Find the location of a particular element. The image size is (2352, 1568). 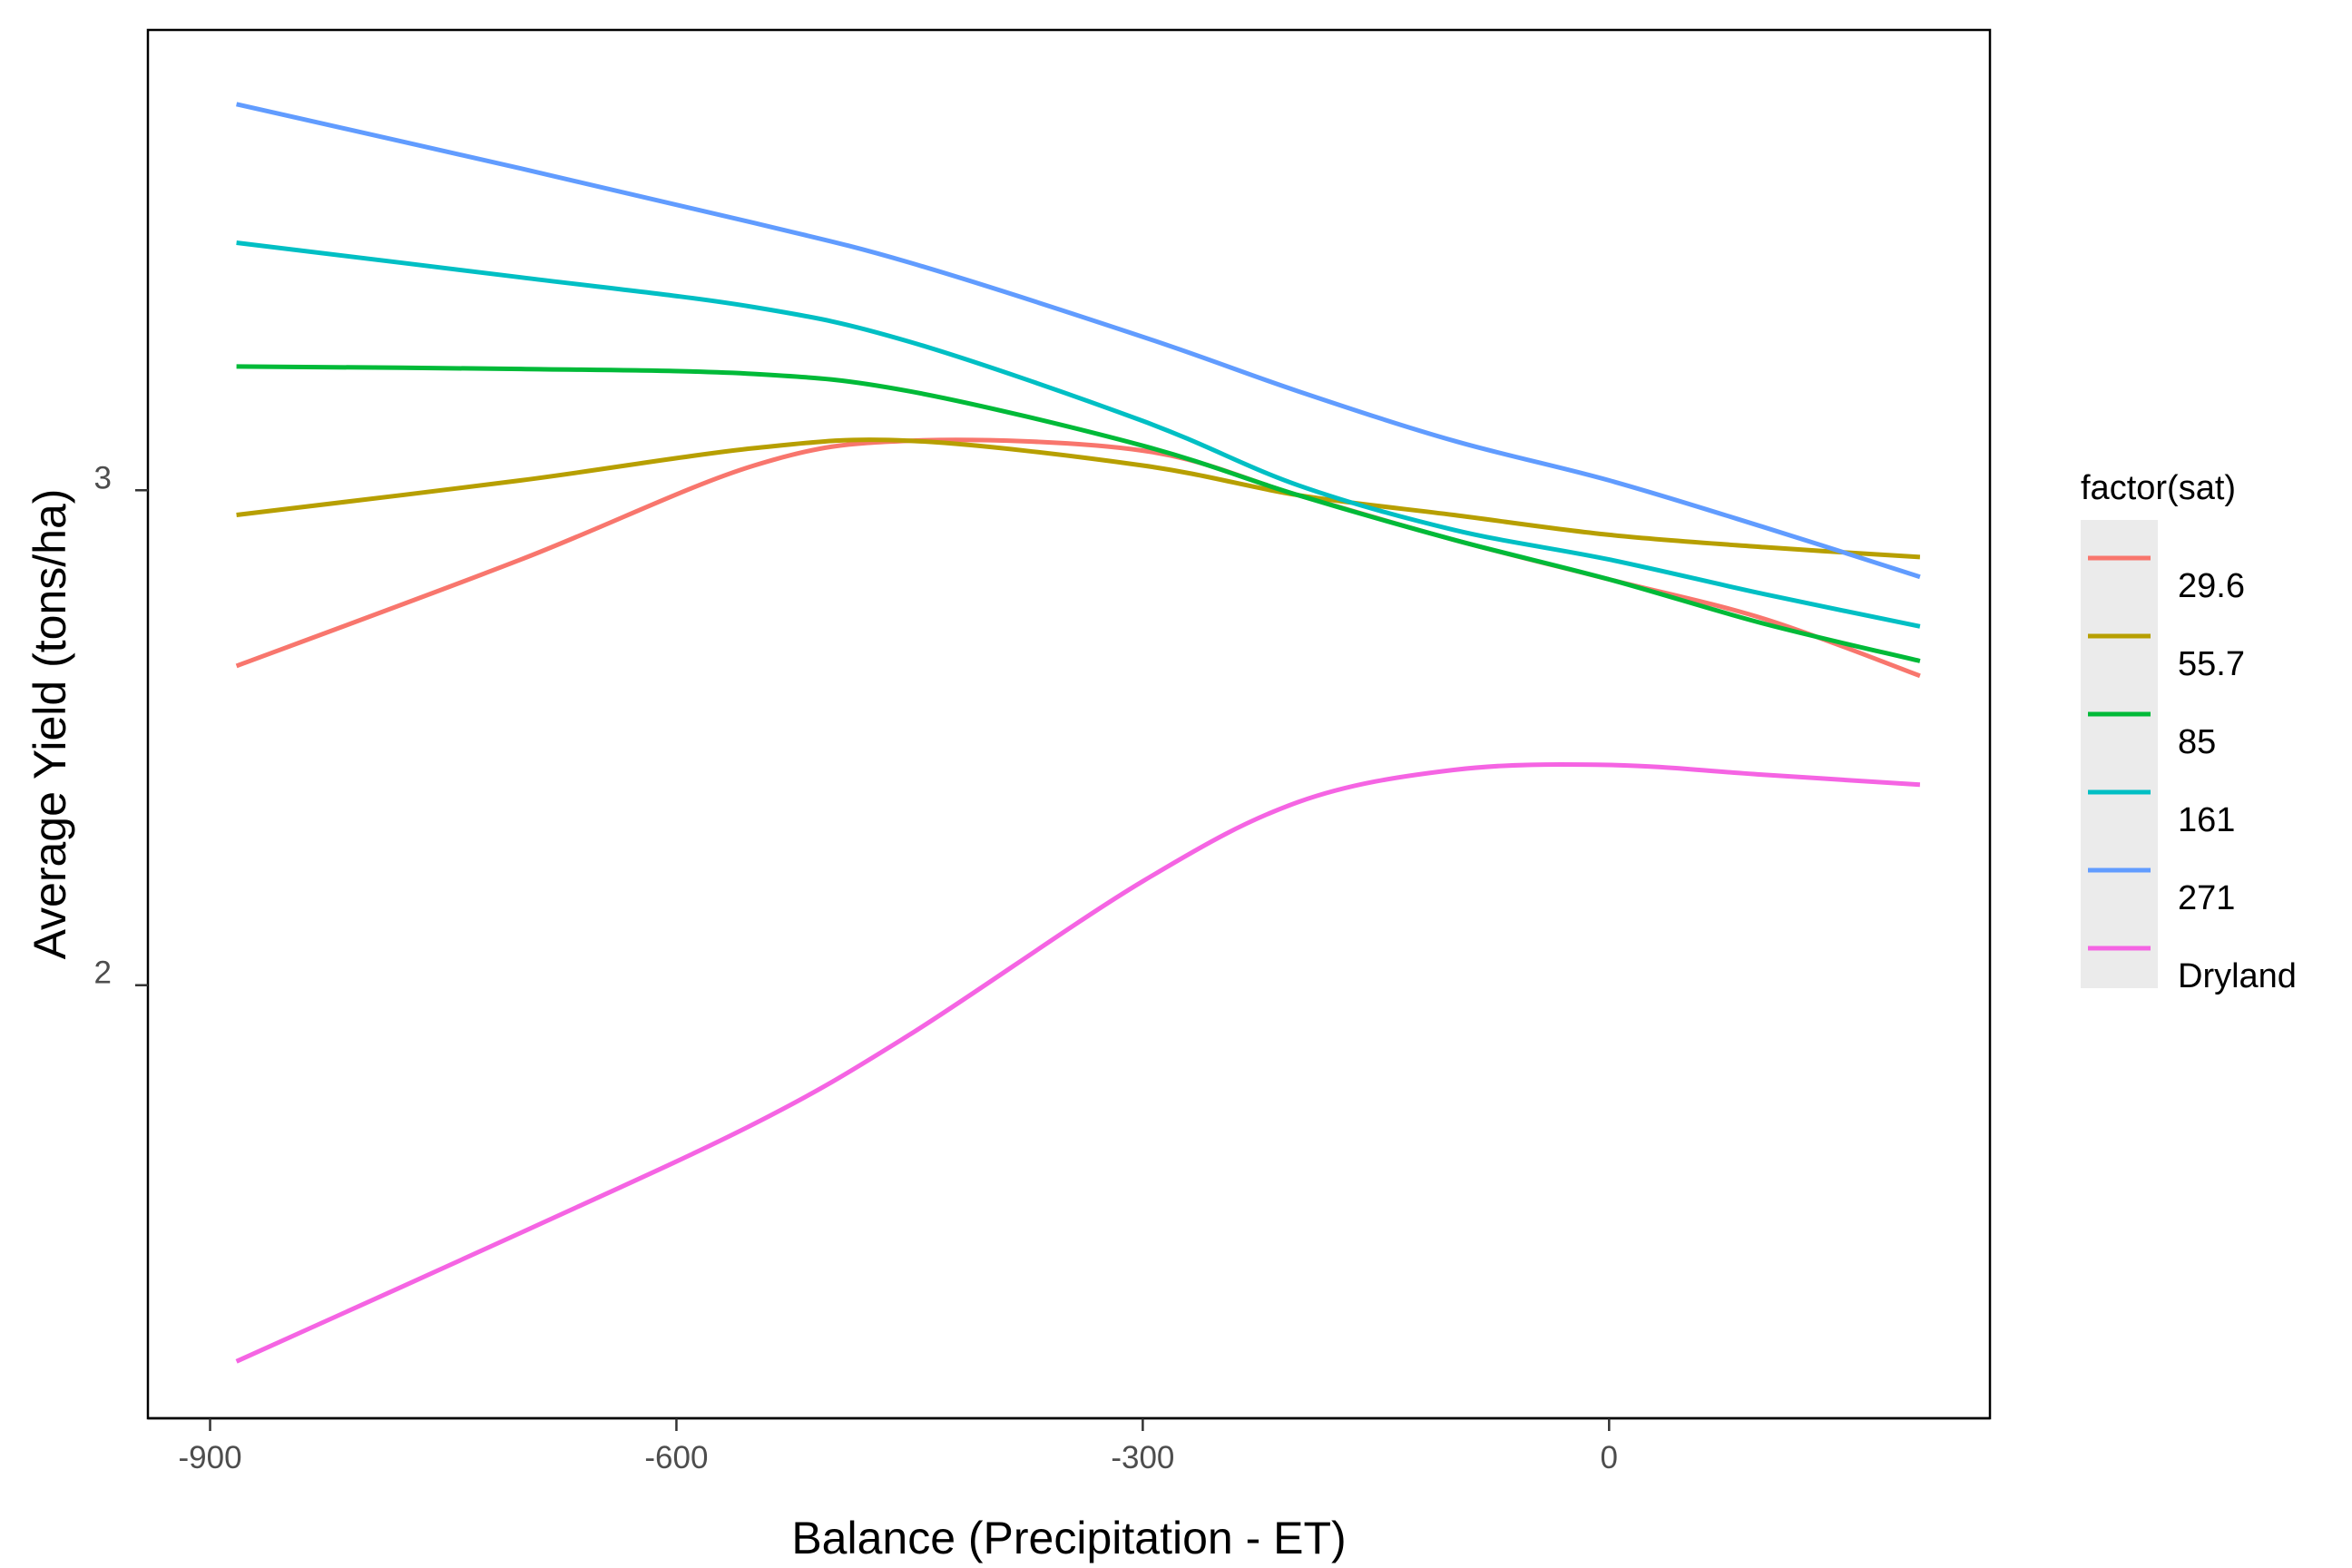

legend-label: Dryland is located at coordinates (2237, 976).